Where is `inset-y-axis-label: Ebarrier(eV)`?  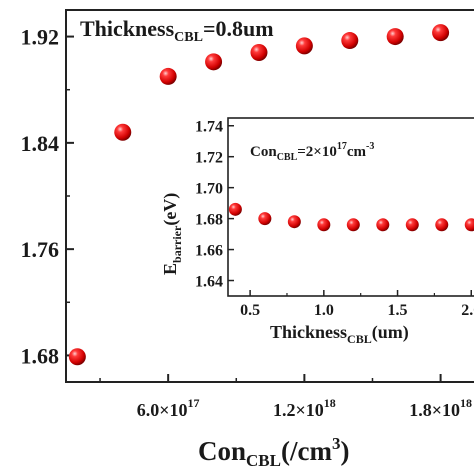 inset-y-axis-label: Ebarrier(eV) is located at coordinates (172, 234).